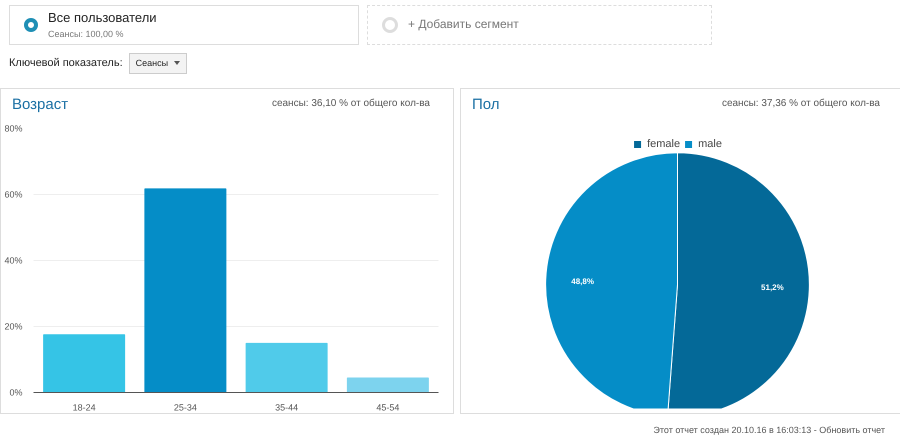 The width and height of the screenshot is (900, 444). I want to click on y-tick-label: 20%, so click(13, 327).